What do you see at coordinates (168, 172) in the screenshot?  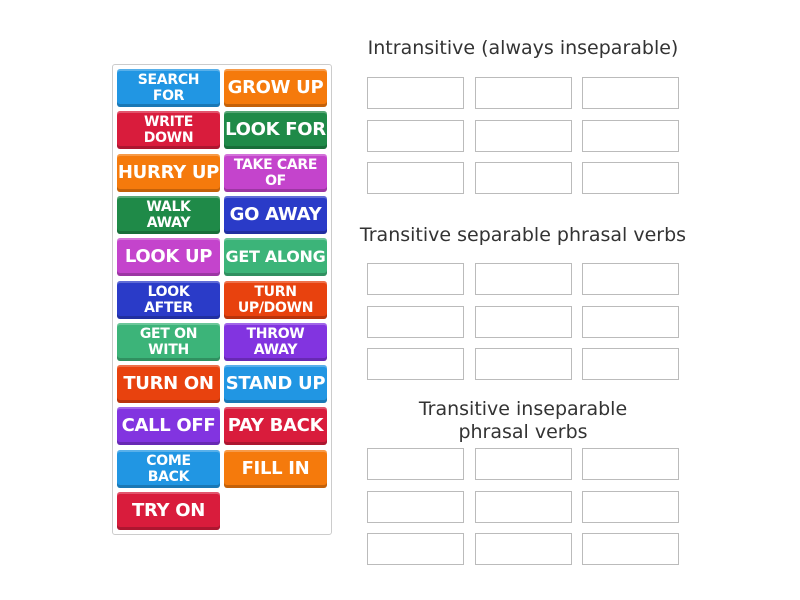 I see `draggable-tile: HURRY UP` at bounding box center [168, 172].